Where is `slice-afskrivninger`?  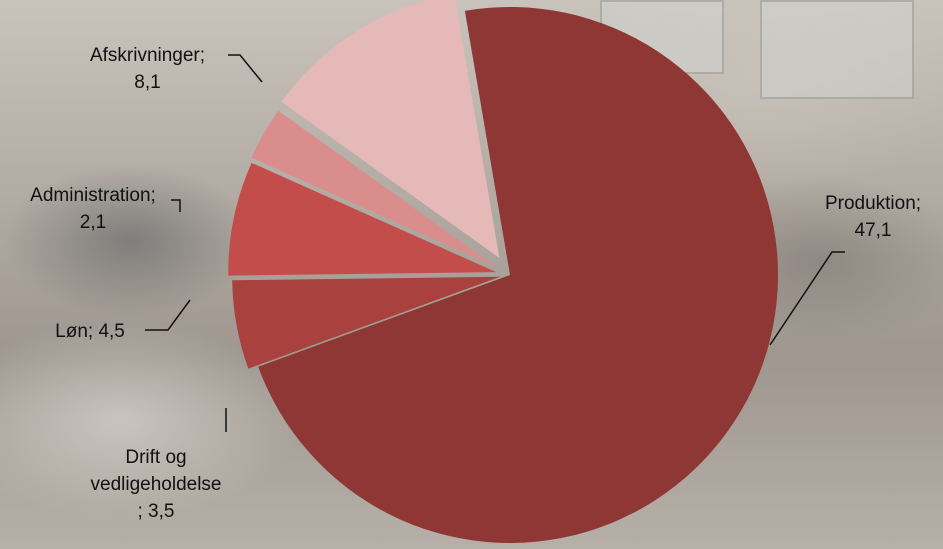 slice-afskrivninger is located at coordinates (390, 129).